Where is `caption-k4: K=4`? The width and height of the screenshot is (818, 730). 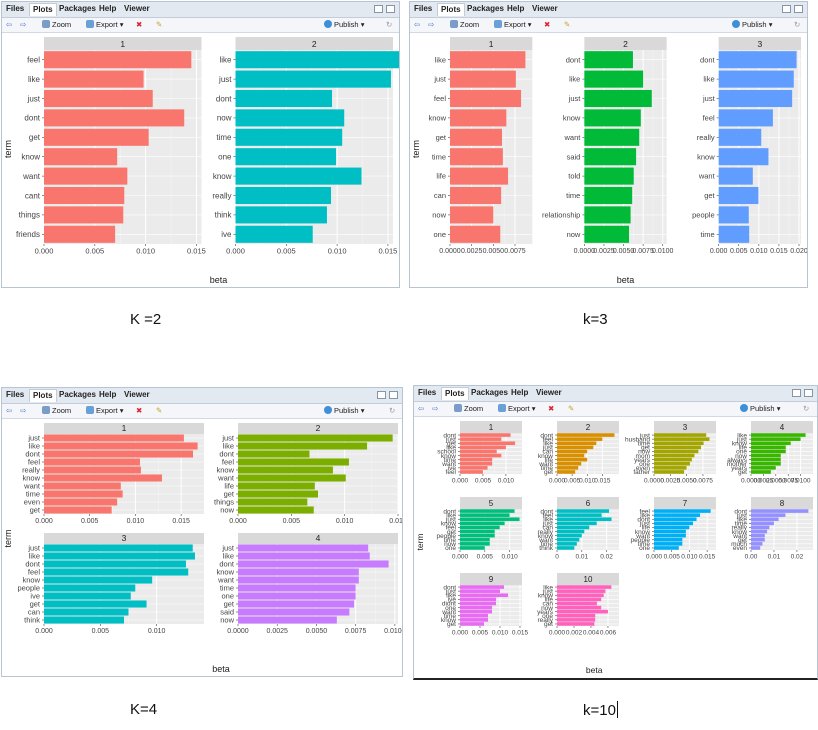
caption-k4: K=4 is located at coordinates (144, 709).